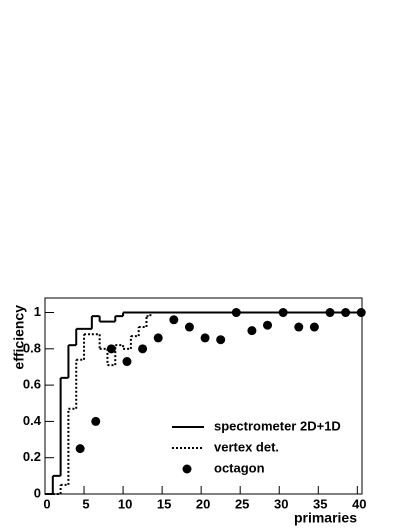 This screenshot has height=529, width=409. I want to click on legend-label: vertex det., so click(246, 446).